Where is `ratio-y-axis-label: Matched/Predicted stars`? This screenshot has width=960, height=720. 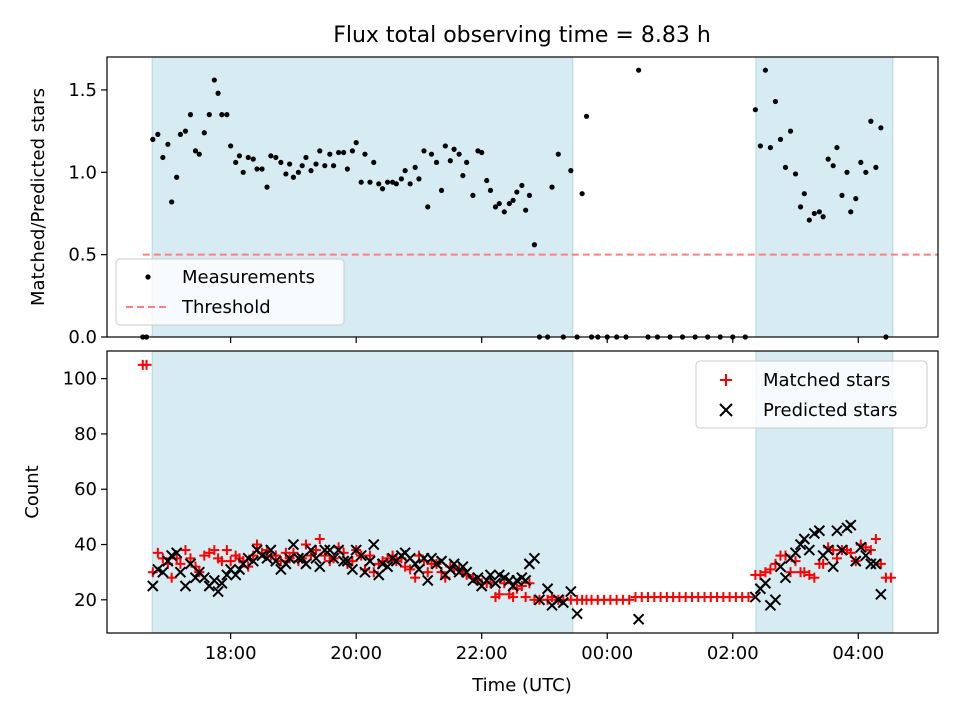
ratio-y-axis-label: Matched/Predicted stars is located at coordinates (38, 197).